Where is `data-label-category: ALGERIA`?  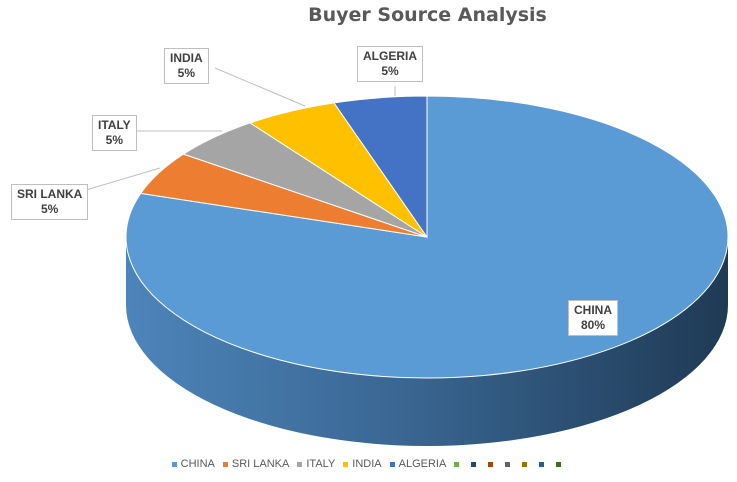
data-label-category: ALGERIA is located at coordinates (390, 56).